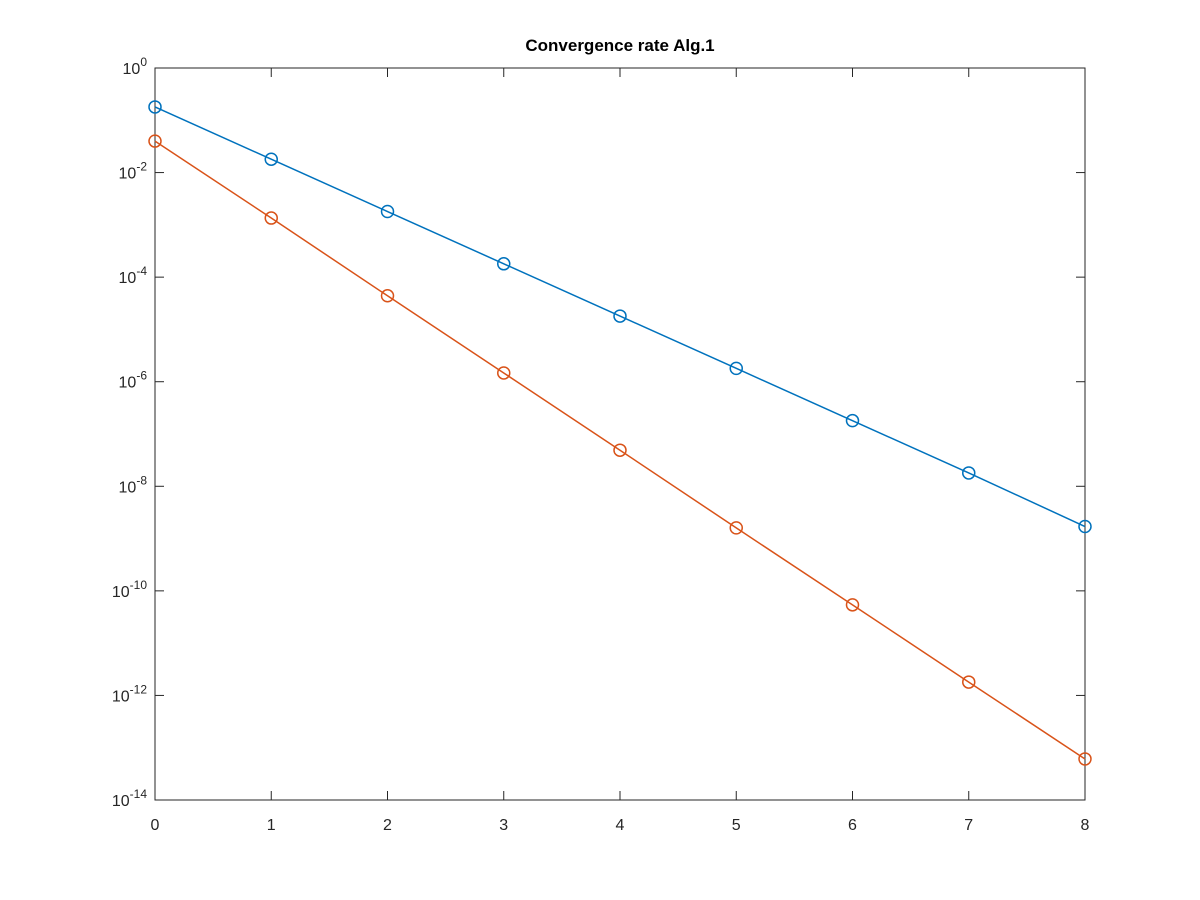  Describe the element at coordinates (387, 825) in the screenshot. I see `x-tick-label: 2` at that location.